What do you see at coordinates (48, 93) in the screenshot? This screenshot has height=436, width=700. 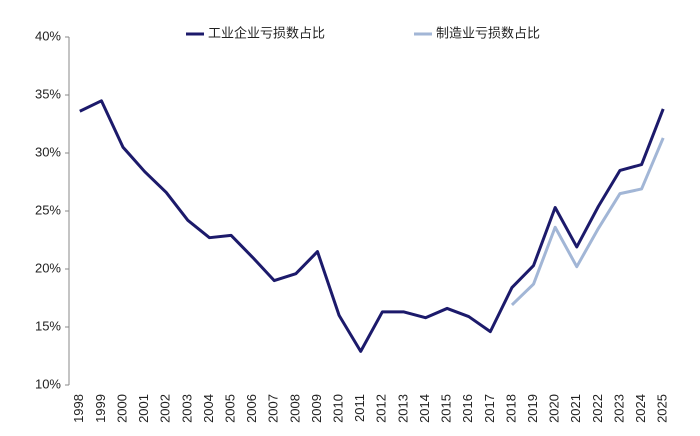 I see `y-tick-label: 35%` at bounding box center [48, 93].